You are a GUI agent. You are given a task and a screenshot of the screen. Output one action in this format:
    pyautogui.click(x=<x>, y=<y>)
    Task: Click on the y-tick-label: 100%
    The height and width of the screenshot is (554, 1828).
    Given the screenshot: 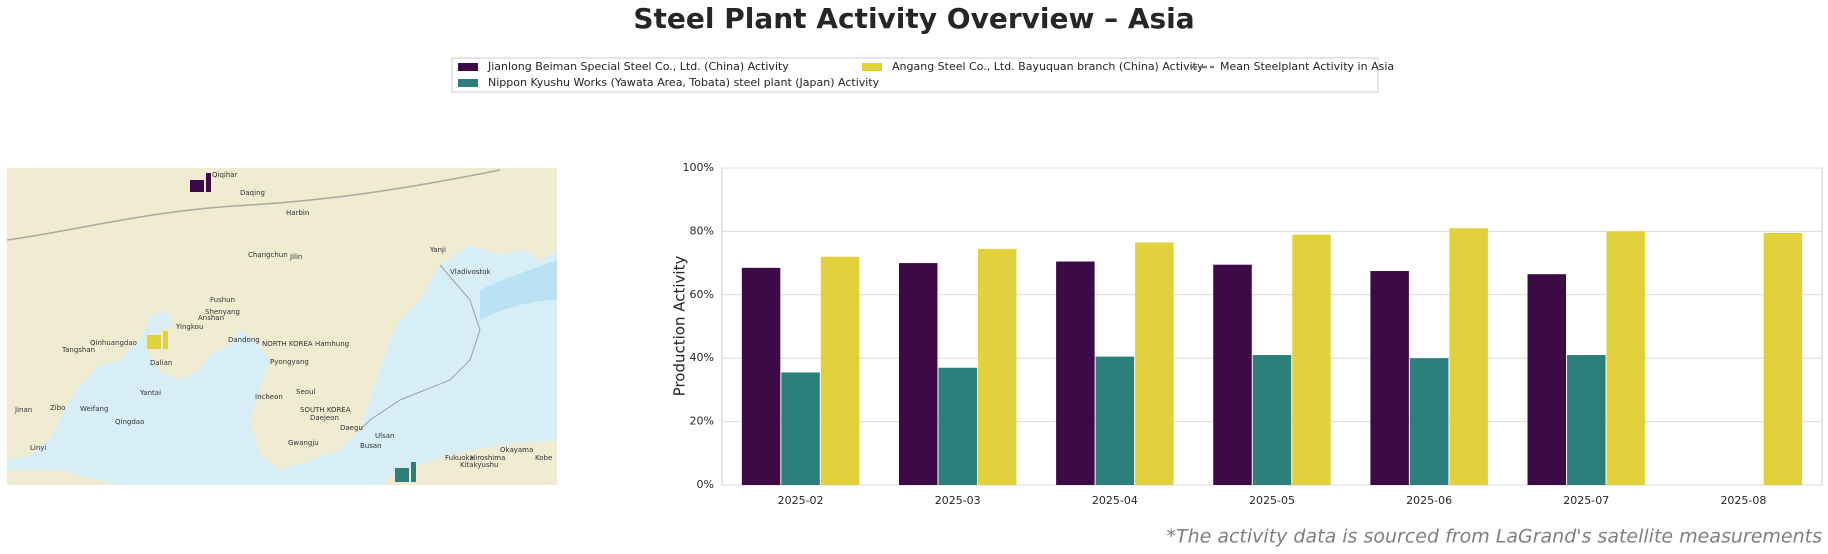 What is the action you would take?
    pyautogui.click(x=698, y=167)
    